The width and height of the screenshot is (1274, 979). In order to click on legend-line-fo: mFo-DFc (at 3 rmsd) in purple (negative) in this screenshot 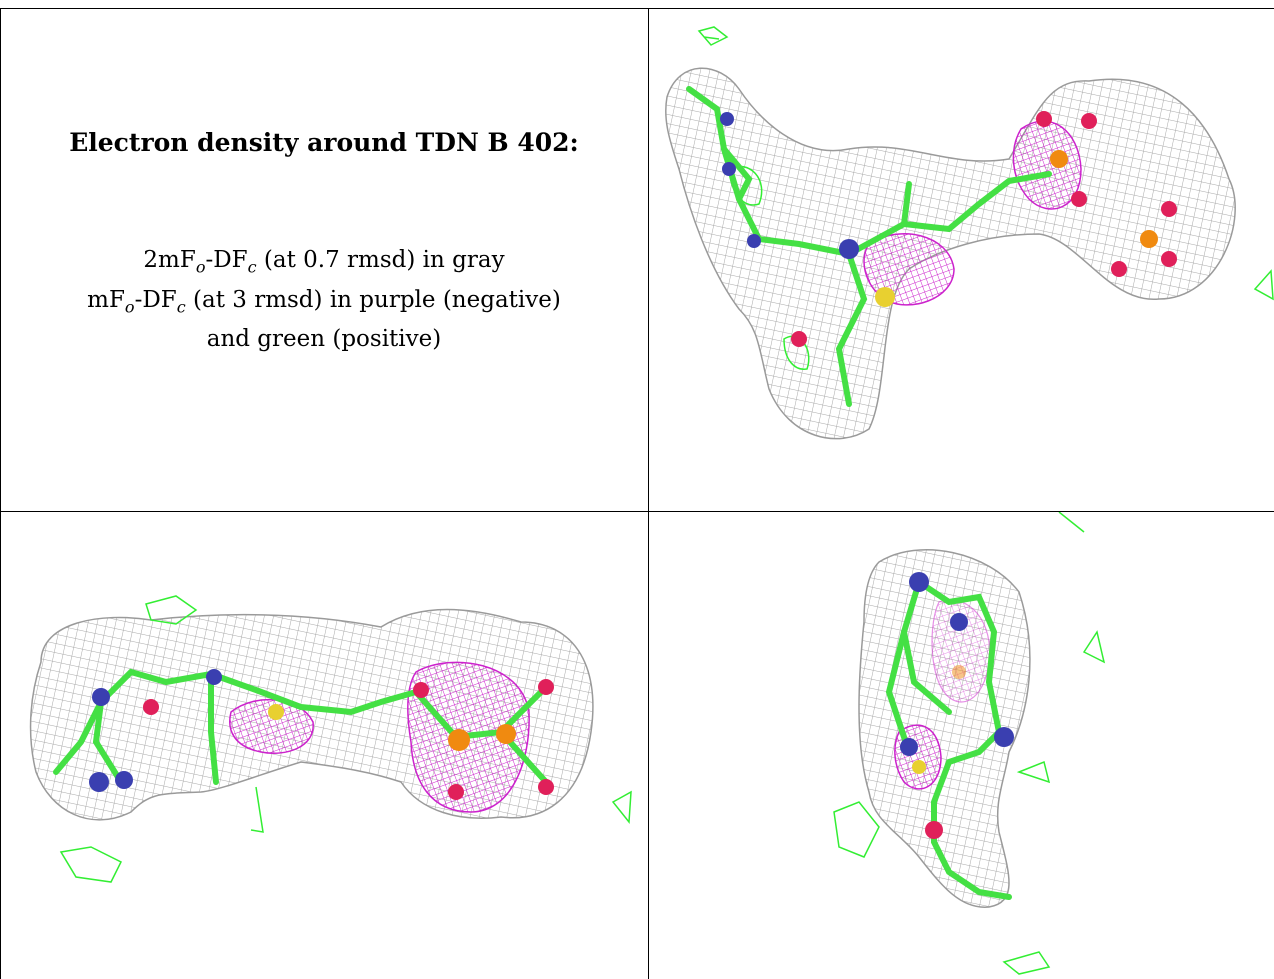, I will do `click(324, 304)`.